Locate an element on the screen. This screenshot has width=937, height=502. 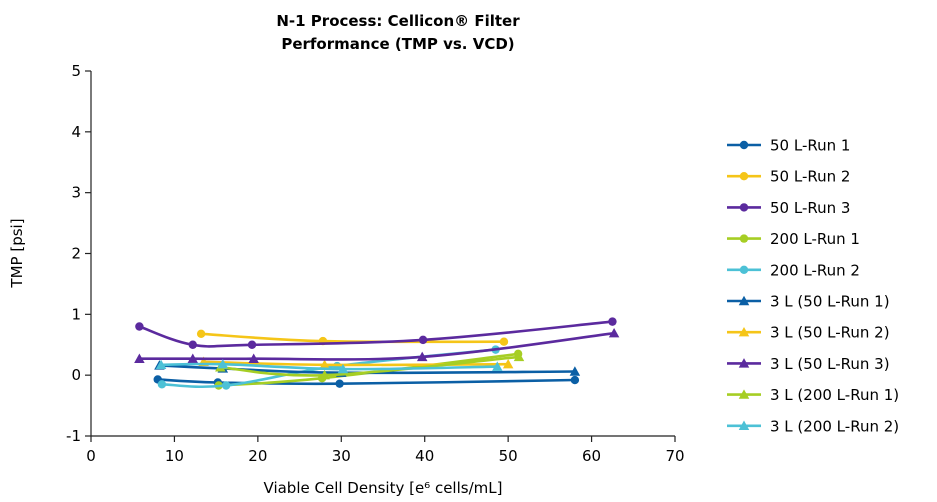
legend-label: 3 L (50 L-Run 3) is located at coordinates (830, 364).